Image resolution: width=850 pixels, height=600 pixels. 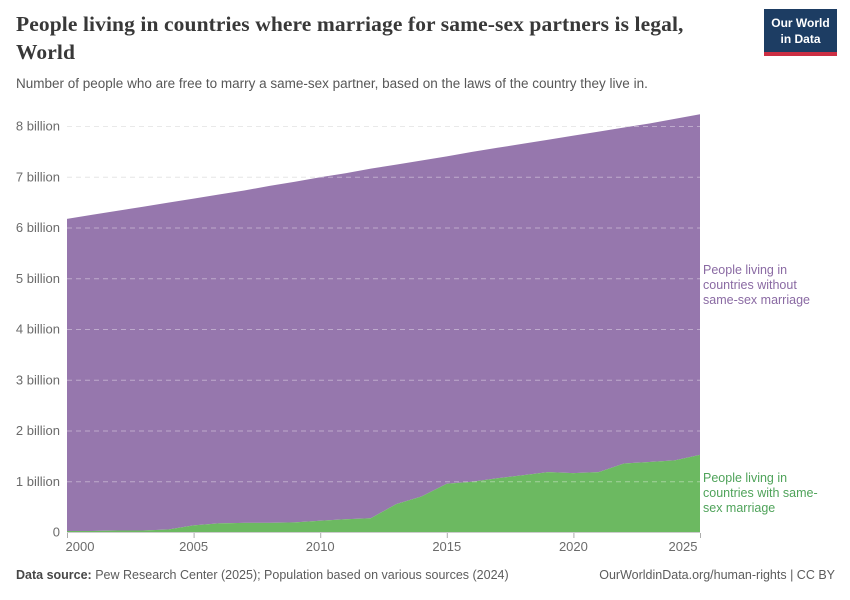 I want to click on owid-logo-line2: in Data, so click(x=800, y=38).